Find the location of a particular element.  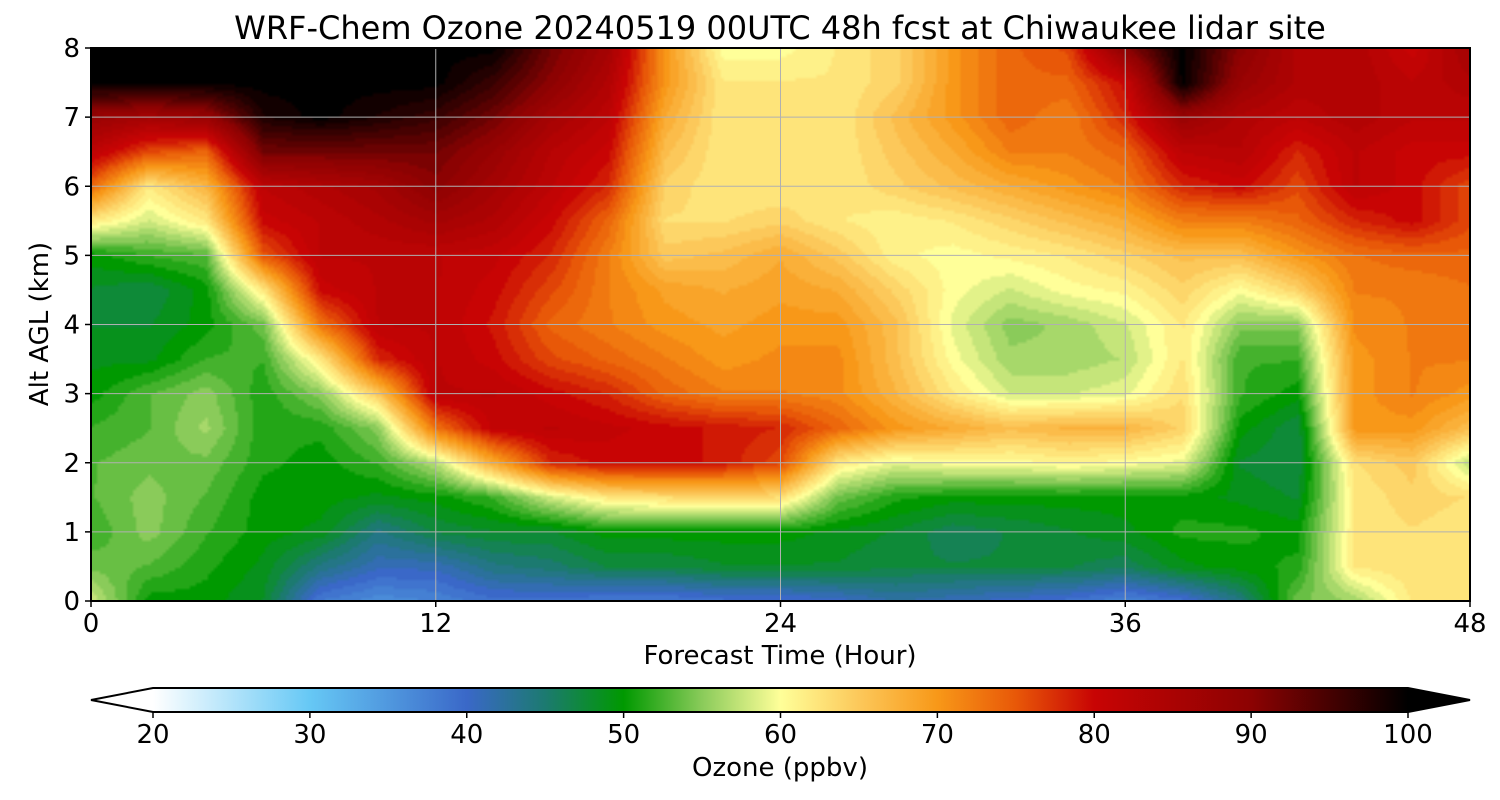

colorbar-tick-label: 90 is located at coordinates (1251, 735).